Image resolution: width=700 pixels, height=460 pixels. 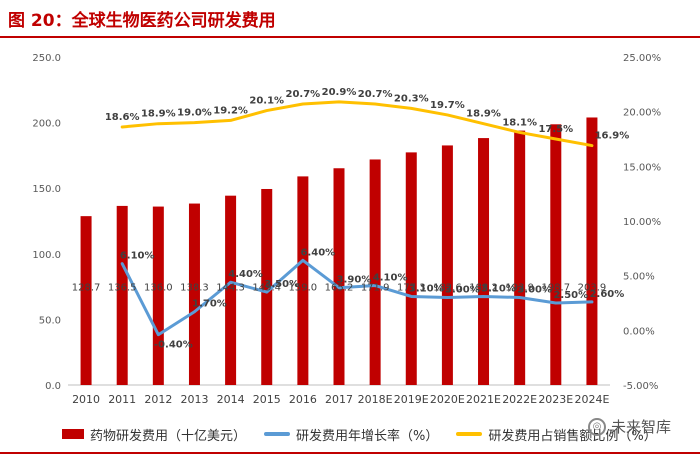 I want to click on bar-value-label: 159.0, so click(x=303, y=288).